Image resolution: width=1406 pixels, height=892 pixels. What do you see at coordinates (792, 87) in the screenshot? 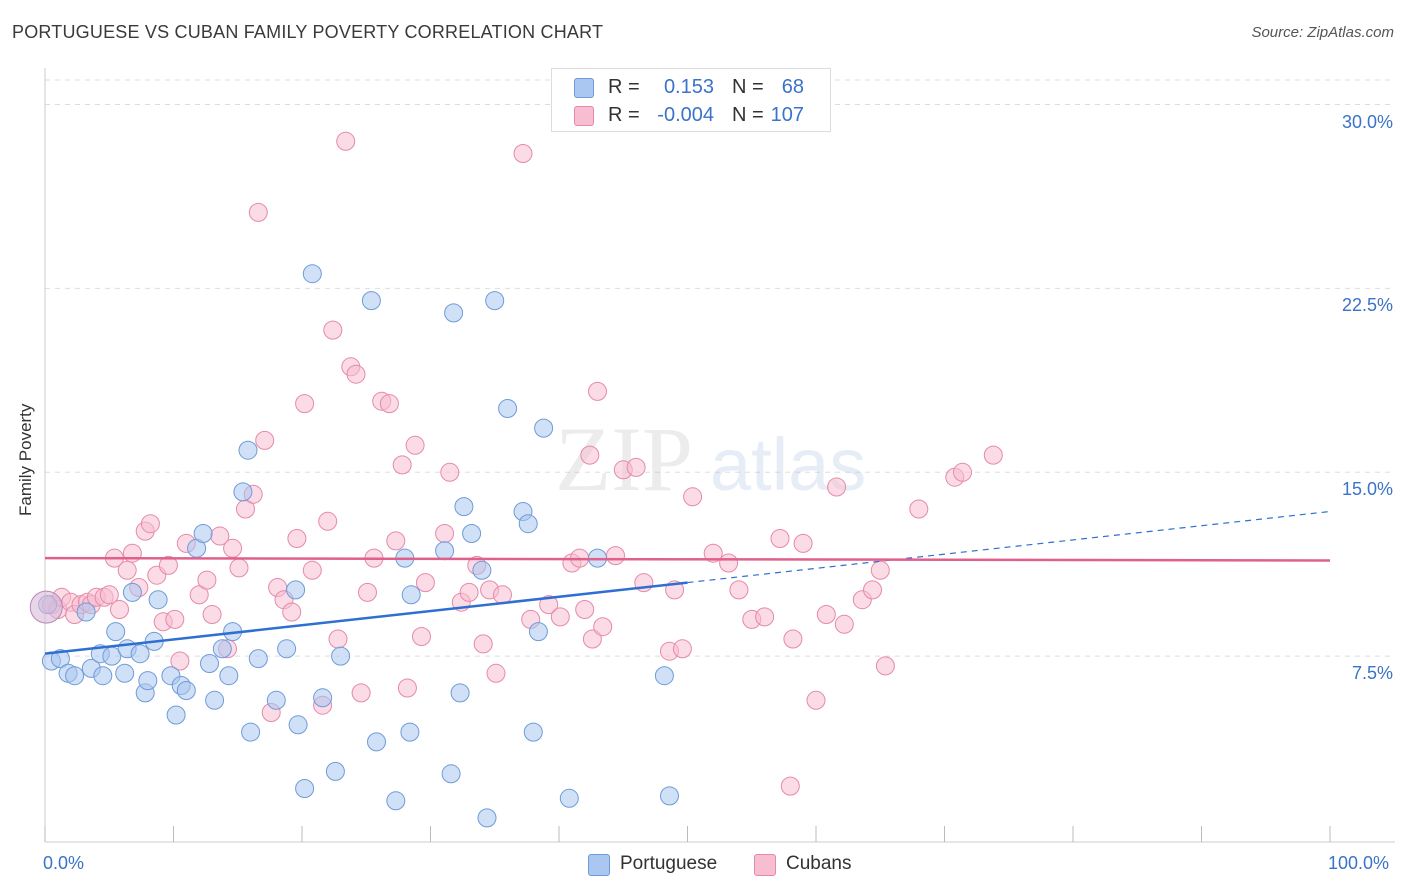
I see `n-value: 68` at bounding box center [792, 87].